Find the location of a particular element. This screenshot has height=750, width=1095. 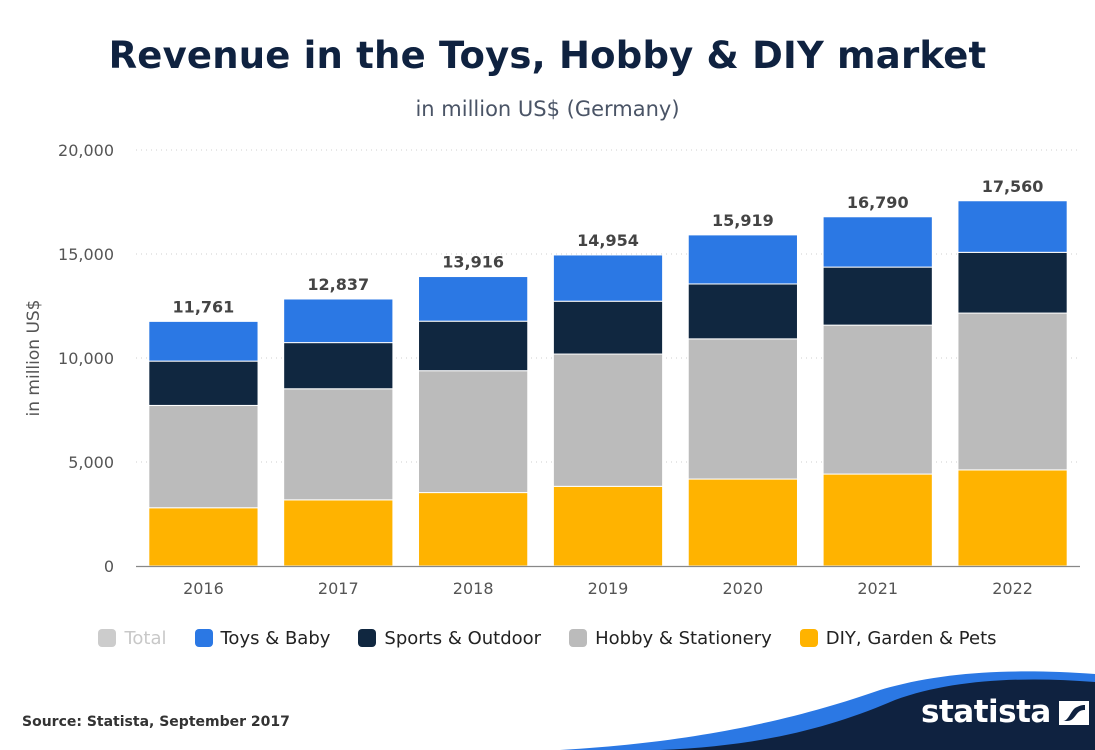

statista-wordmark: statista is located at coordinates (986, 712).